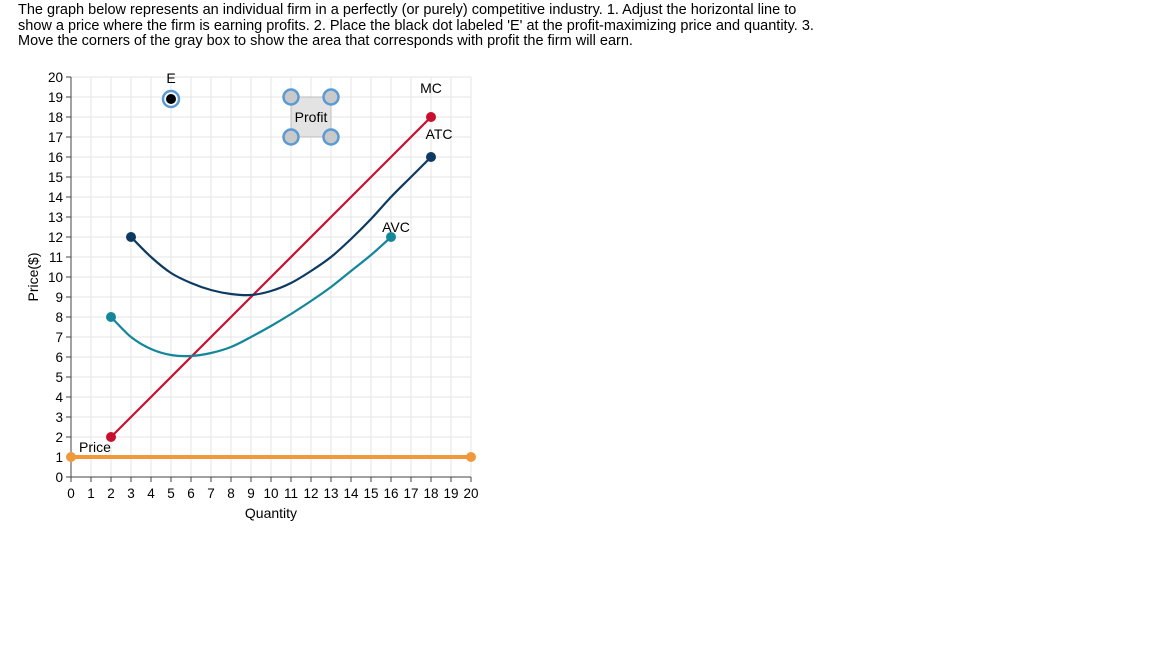 Image resolution: width=1152 pixels, height=648 pixels. What do you see at coordinates (251, 493) in the screenshot?
I see `x-tick-label: 9` at bounding box center [251, 493].